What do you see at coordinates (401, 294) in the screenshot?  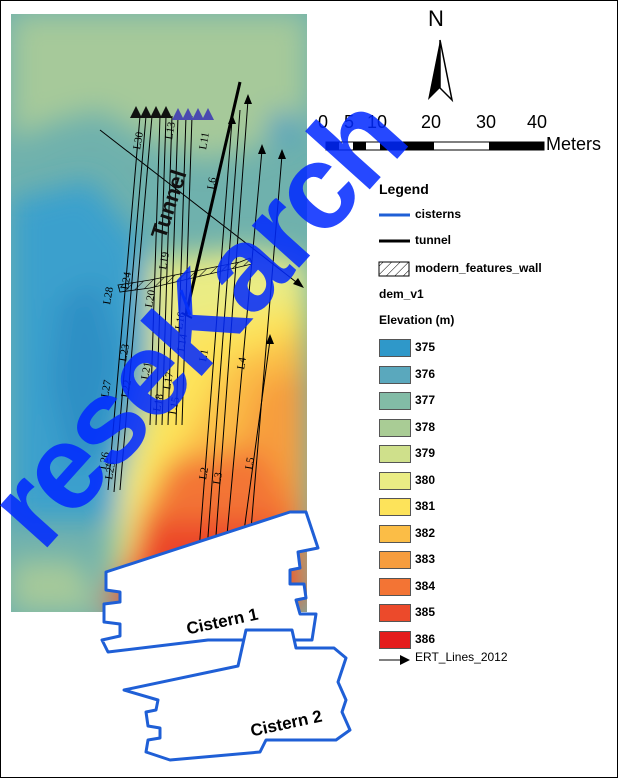 I see `legend-dem: dem_v1` at bounding box center [401, 294].